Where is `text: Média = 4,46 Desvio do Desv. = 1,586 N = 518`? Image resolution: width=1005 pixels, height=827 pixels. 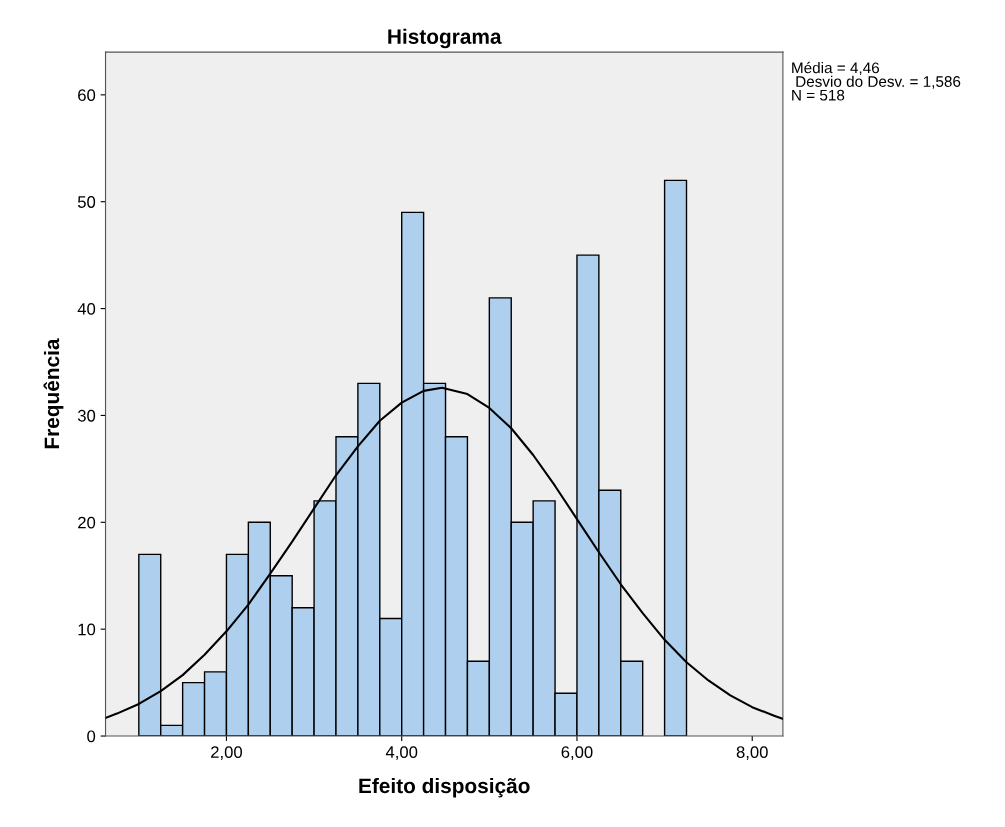
text: Média = 4,46 Desvio do Desv. = 1,586 N = 518 is located at coordinates (876, 81).